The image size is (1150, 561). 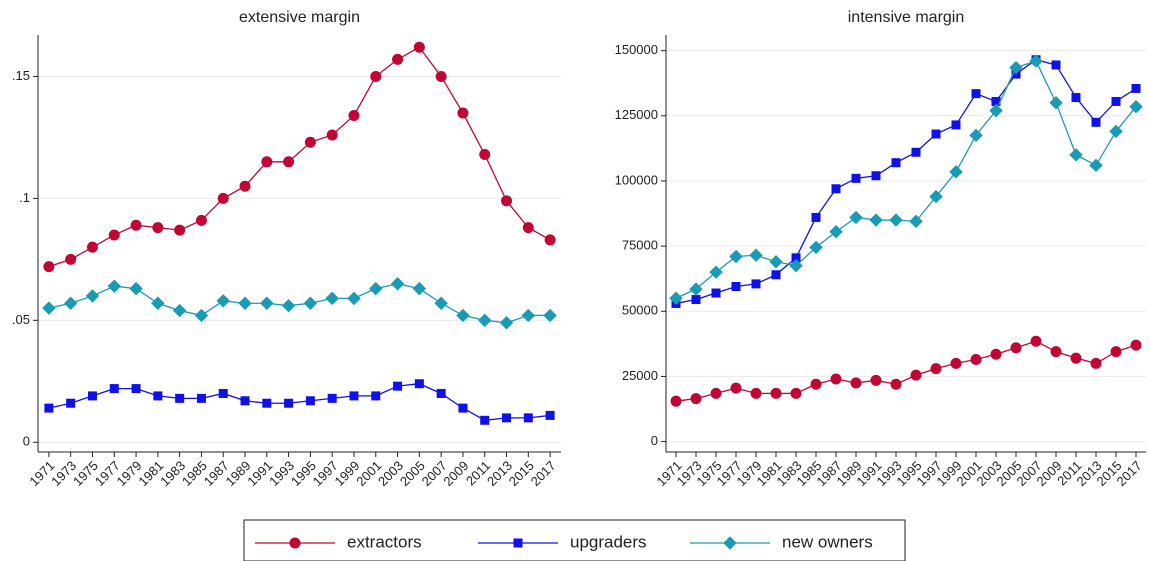 I want to click on y-tick-label: 125000, so click(x=636, y=114).